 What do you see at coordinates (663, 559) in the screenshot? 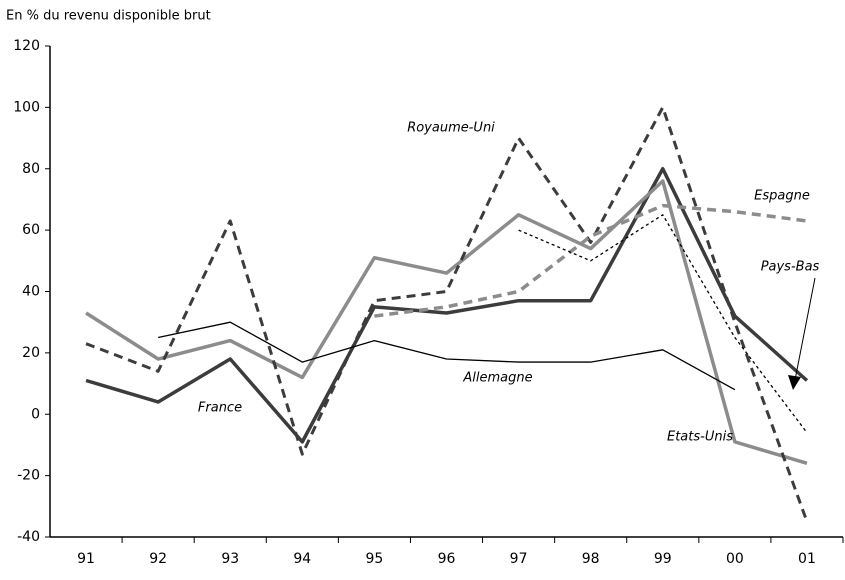
I see `x-tick-label: 99` at bounding box center [663, 559].